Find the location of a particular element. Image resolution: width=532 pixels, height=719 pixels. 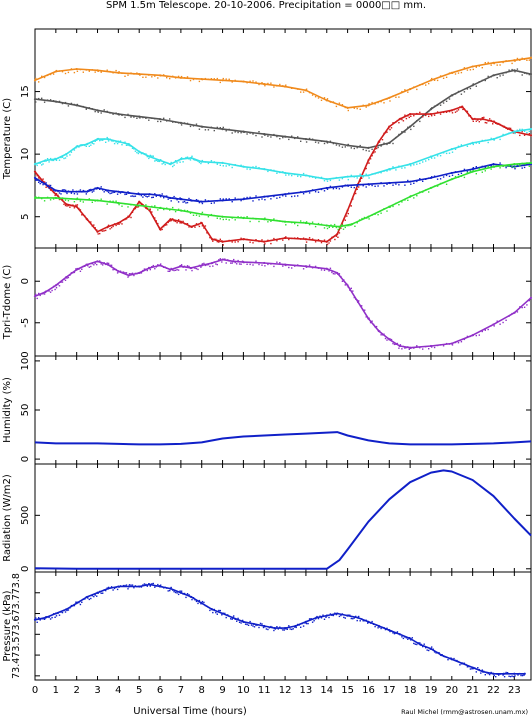

y-axis-label: Humidity (%) is located at coordinates (7, 410).